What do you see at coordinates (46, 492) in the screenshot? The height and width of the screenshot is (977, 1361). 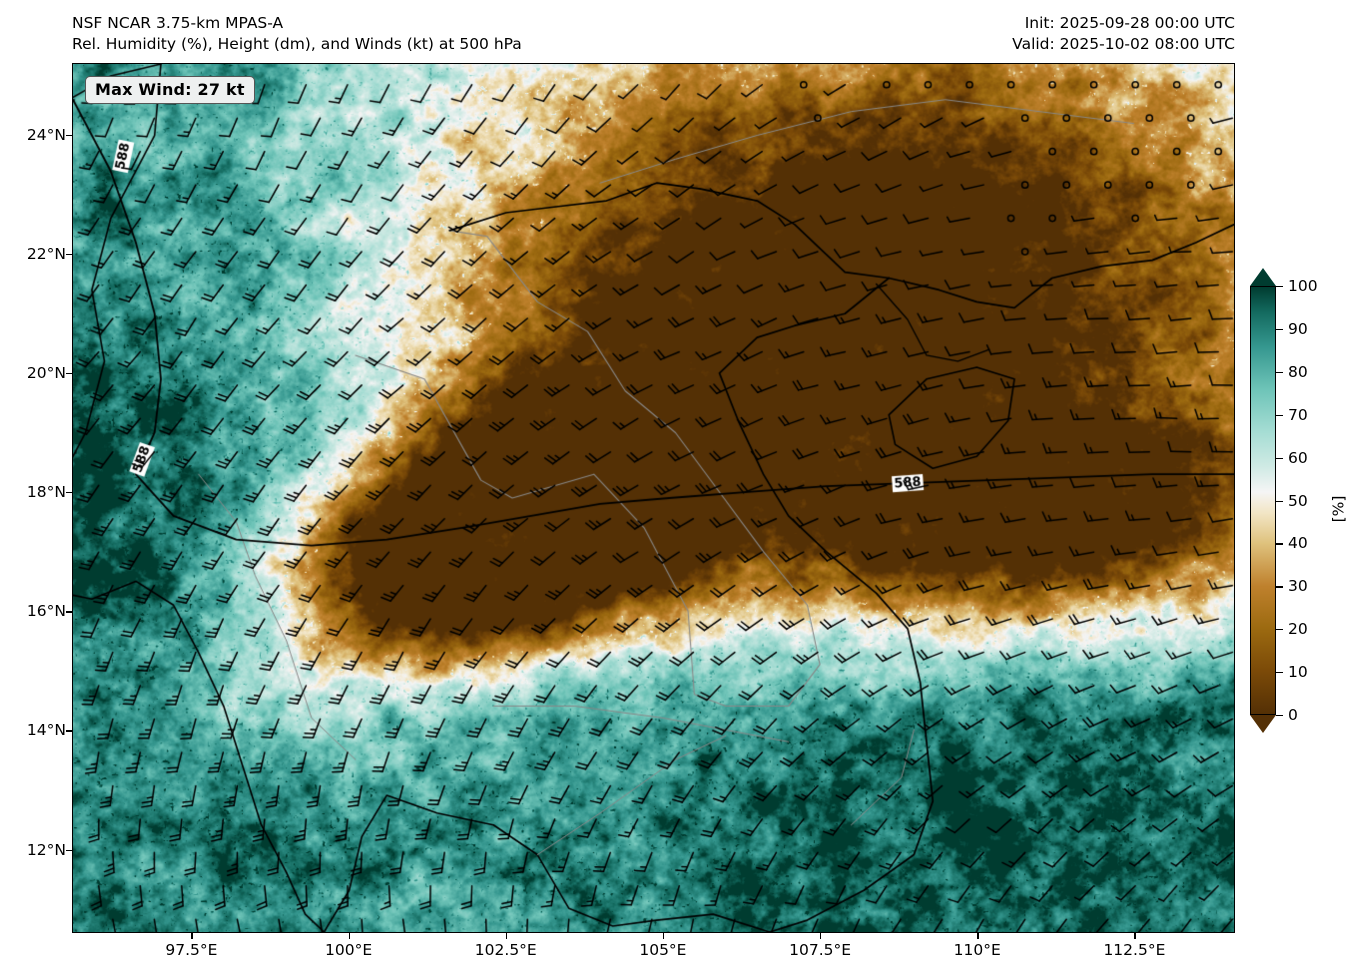 I see `latitude-tick-label: 18°N` at bounding box center [46, 492].